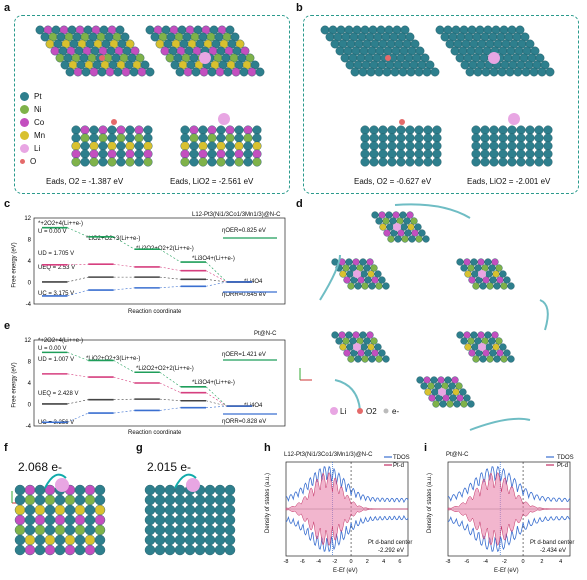 Image resolution: width=587 pixels, height=580 pixels. Describe the element at coordinates (58, 394) in the screenshot. I see `panel-e-ueq: UEQ = 2.428 V` at that location.